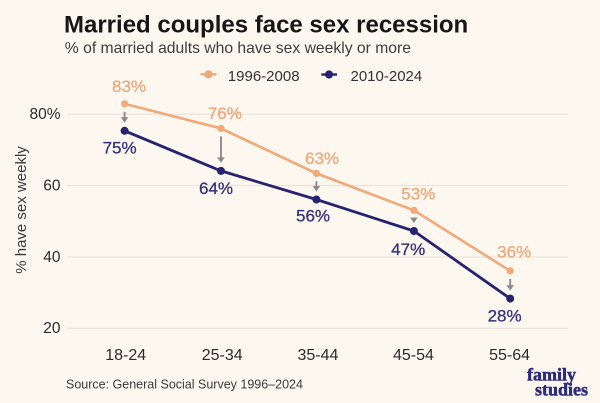  I want to click on svg-text: 83%, so click(129, 86).